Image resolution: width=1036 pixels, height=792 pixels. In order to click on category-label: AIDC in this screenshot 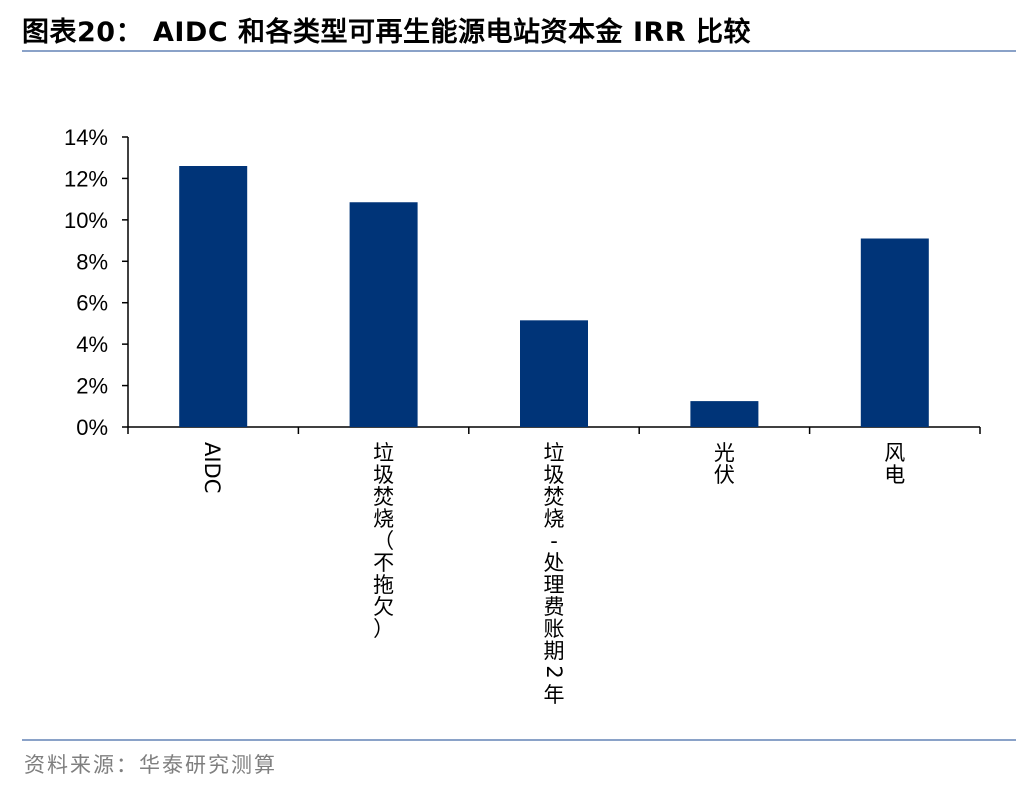, I will do `click(212, 467)`.